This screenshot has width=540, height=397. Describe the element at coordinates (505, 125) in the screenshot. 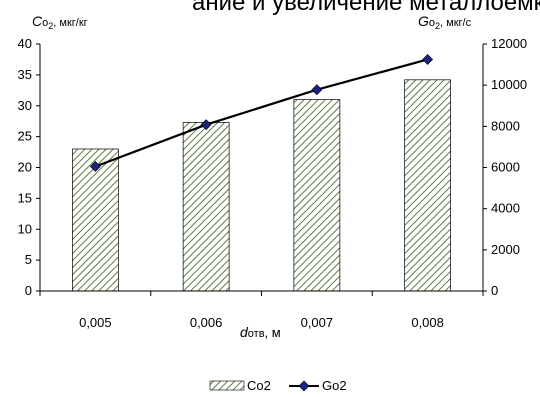

I see `y-right-tick-label-8000: 8000` at that location.